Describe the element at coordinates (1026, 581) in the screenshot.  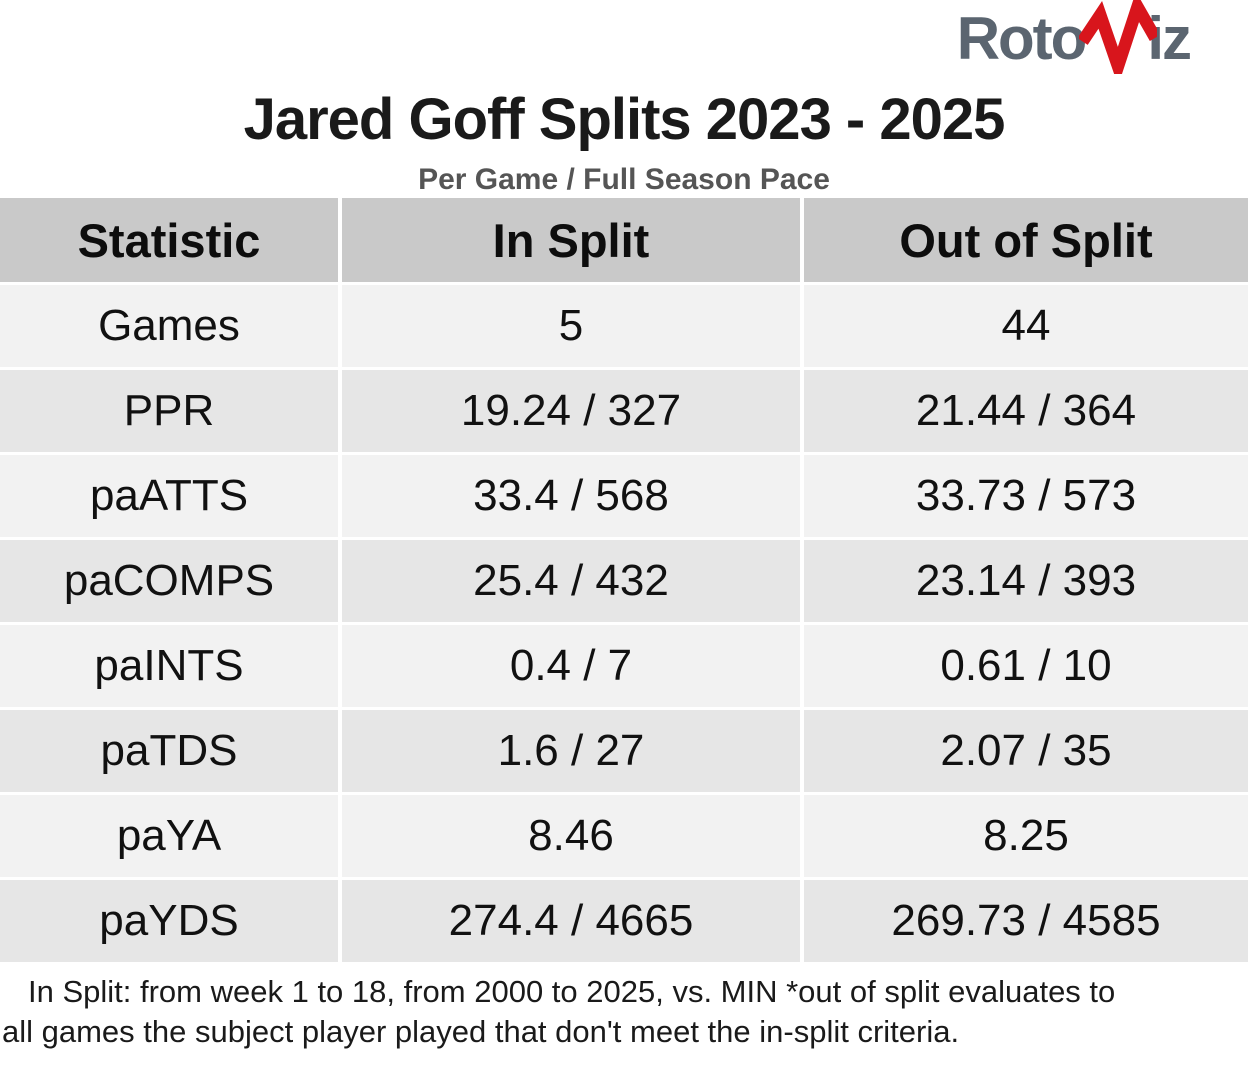
I see `row-pacomps-out-split: 23.14 / 393` at that location.